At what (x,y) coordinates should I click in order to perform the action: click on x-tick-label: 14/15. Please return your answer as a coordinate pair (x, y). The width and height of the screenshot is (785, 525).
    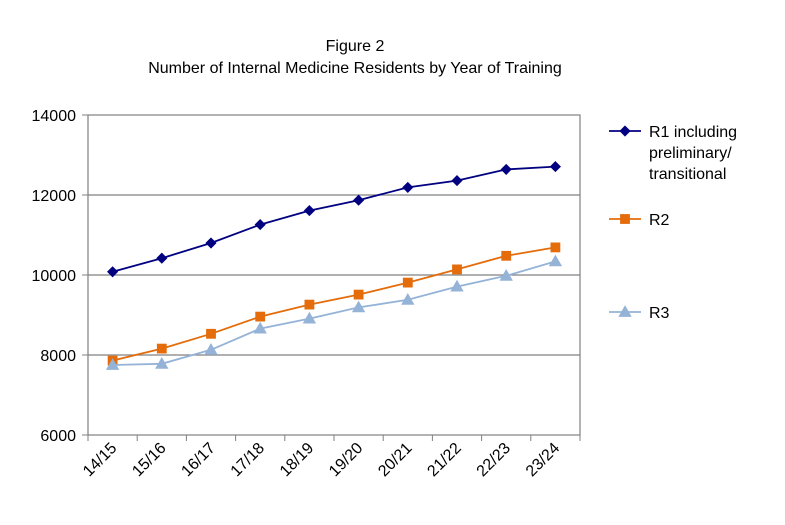
    Looking at the image, I should click on (100, 460).